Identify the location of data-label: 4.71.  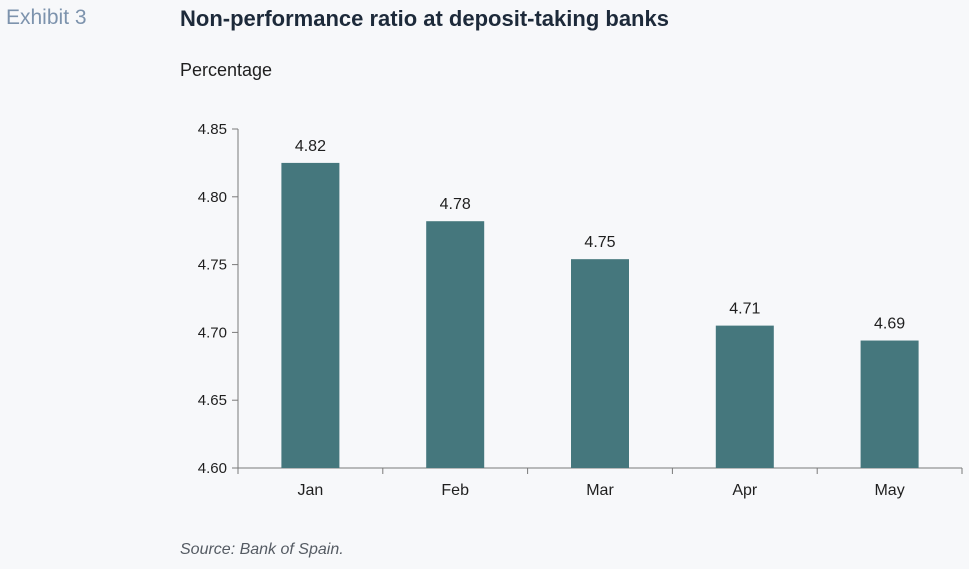
(744, 309).